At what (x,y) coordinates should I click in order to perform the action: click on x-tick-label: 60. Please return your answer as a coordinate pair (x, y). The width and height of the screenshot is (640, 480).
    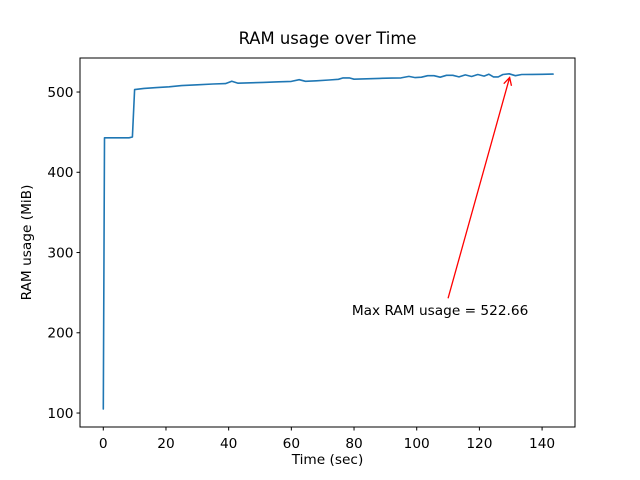
    Looking at the image, I should click on (291, 444).